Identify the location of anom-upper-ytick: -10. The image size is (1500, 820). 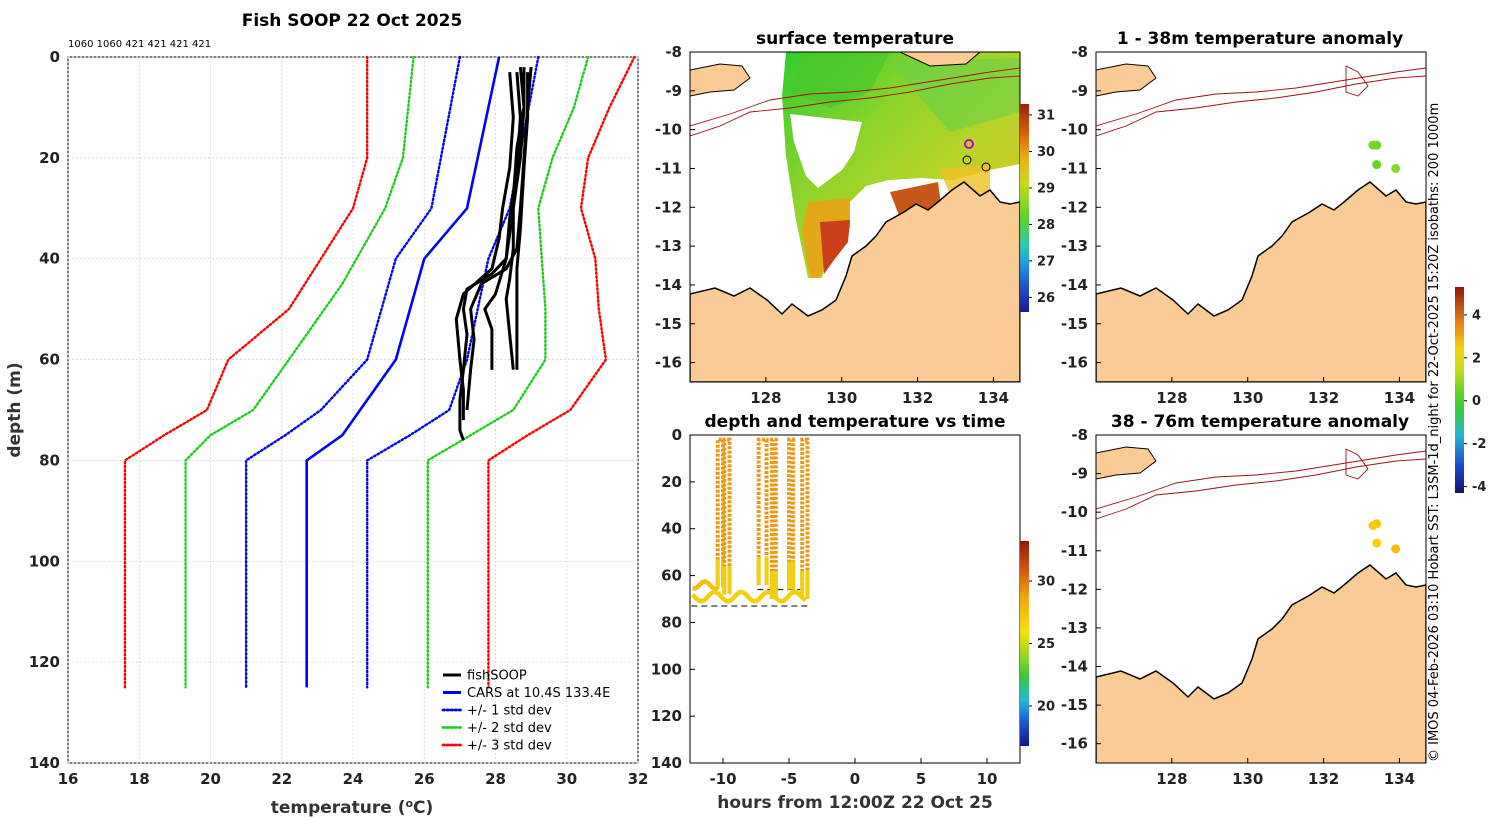
(1074, 130).